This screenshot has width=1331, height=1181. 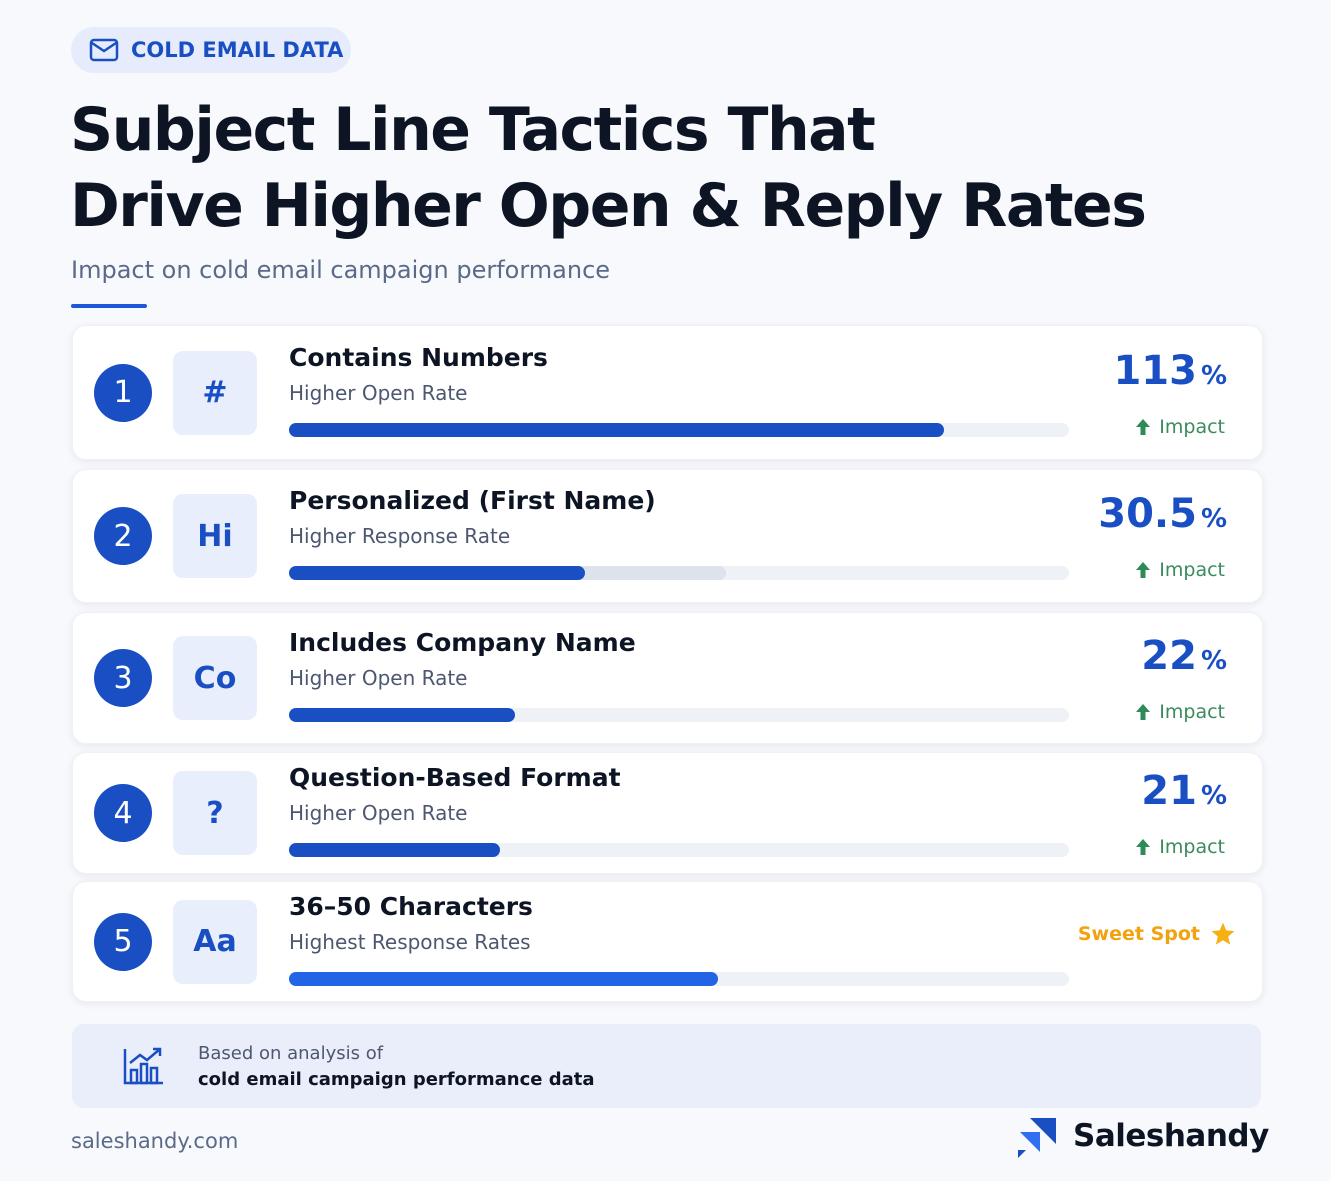 What do you see at coordinates (291, 1053) in the screenshot?
I see `note-line: Based on analysis of` at bounding box center [291, 1053].